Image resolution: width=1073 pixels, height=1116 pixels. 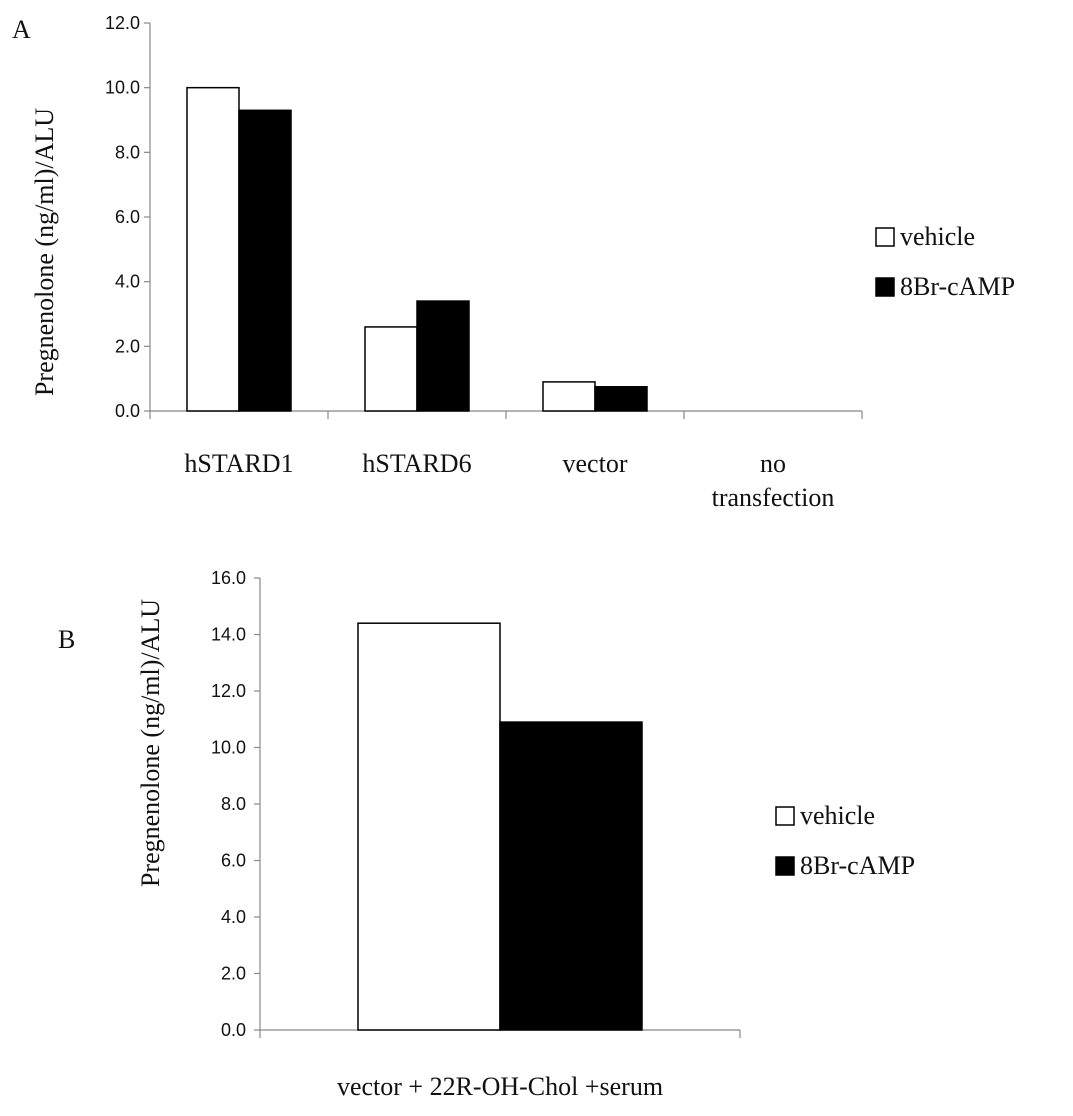 What do you see at coordinates (945, 261) in the screenshot?
I see `legend-a: vehicle 8Br-cAMP` at bounding box center [945, 261].